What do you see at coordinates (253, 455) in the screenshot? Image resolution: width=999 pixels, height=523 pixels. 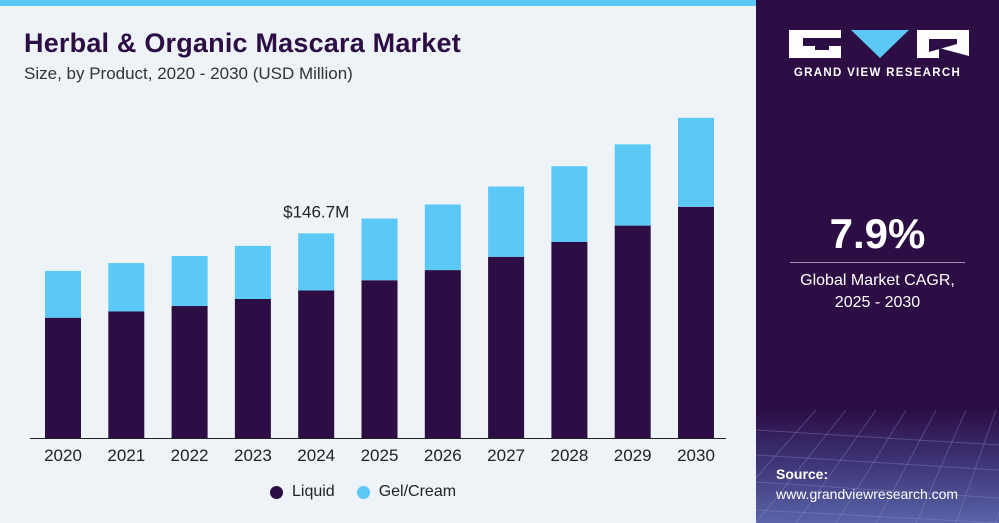 I see `x-tick-label-2023: 2023` at bounding box center [253, 455].